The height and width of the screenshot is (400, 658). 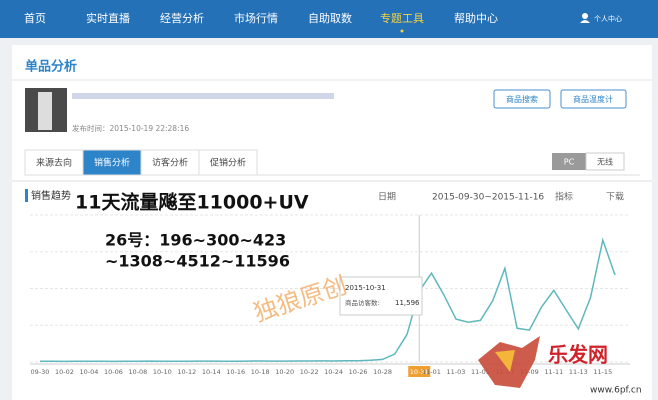 I want to click on x-tick-label: 10-10, so click(x=162, y=372).